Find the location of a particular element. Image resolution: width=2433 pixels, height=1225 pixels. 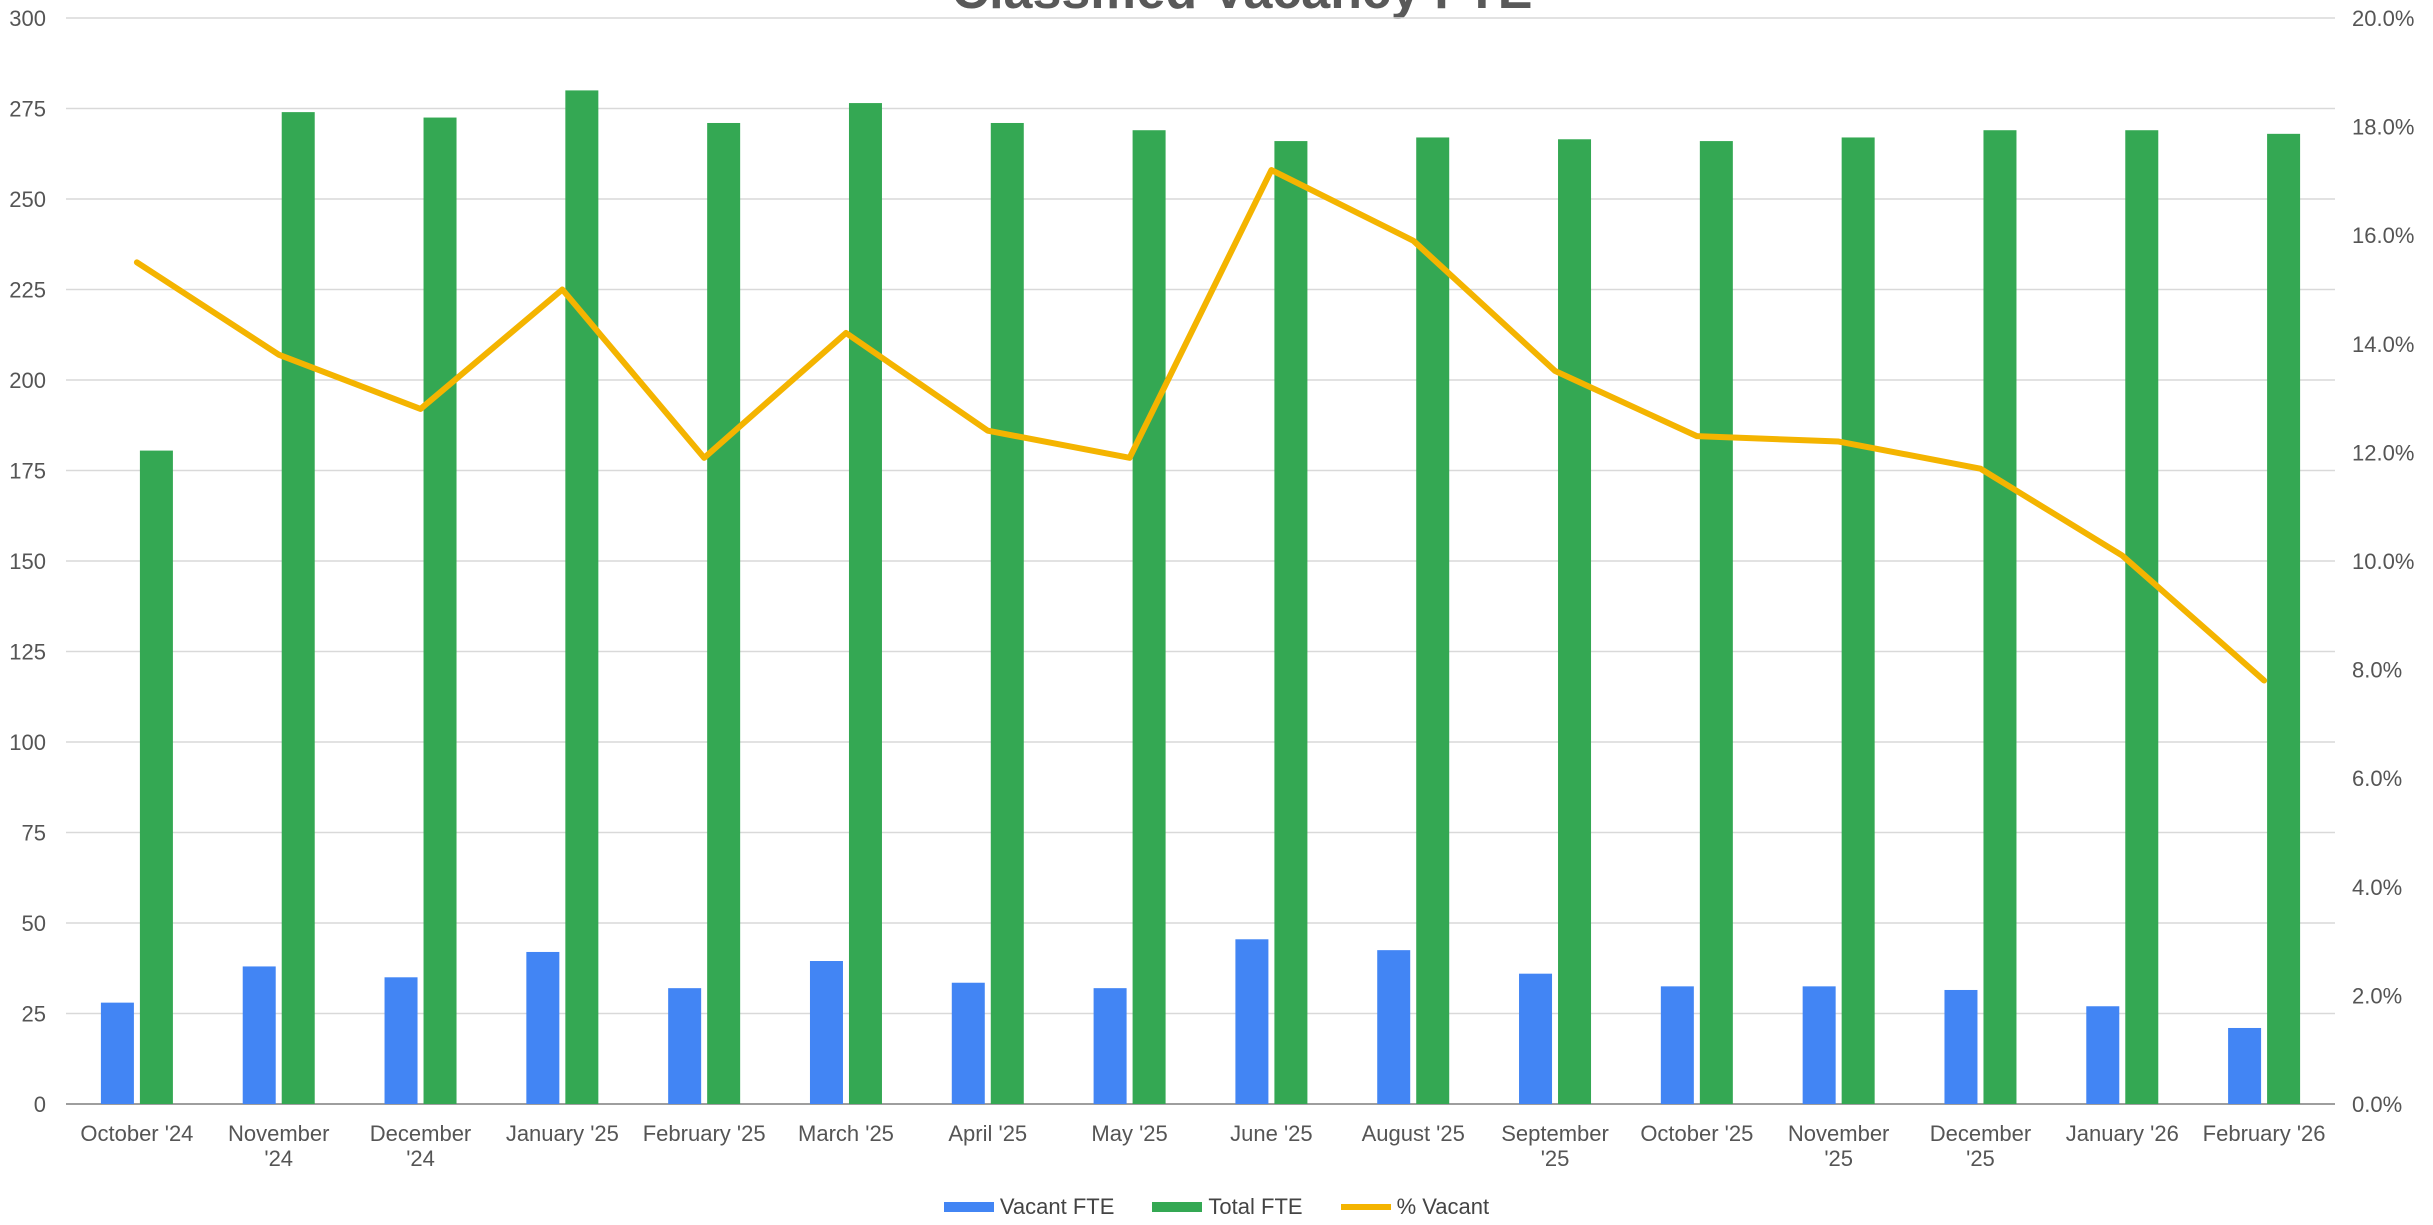

legend-item-percent: % Vacant is located at coordinates (1415, 1207).